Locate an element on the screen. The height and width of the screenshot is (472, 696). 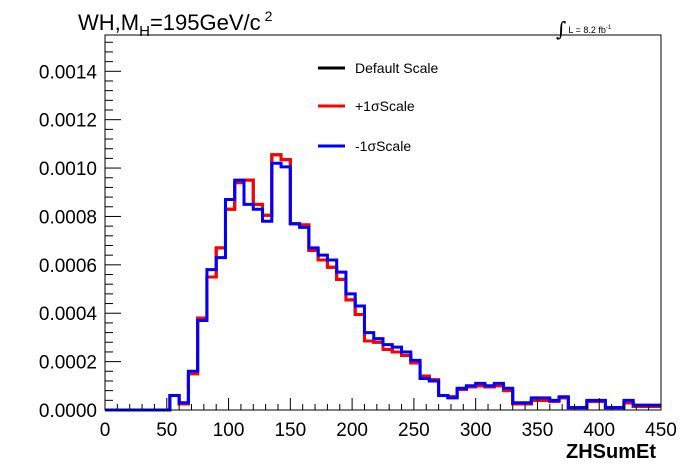
legend-label: Default Scale is located at coordinates (396, 68).